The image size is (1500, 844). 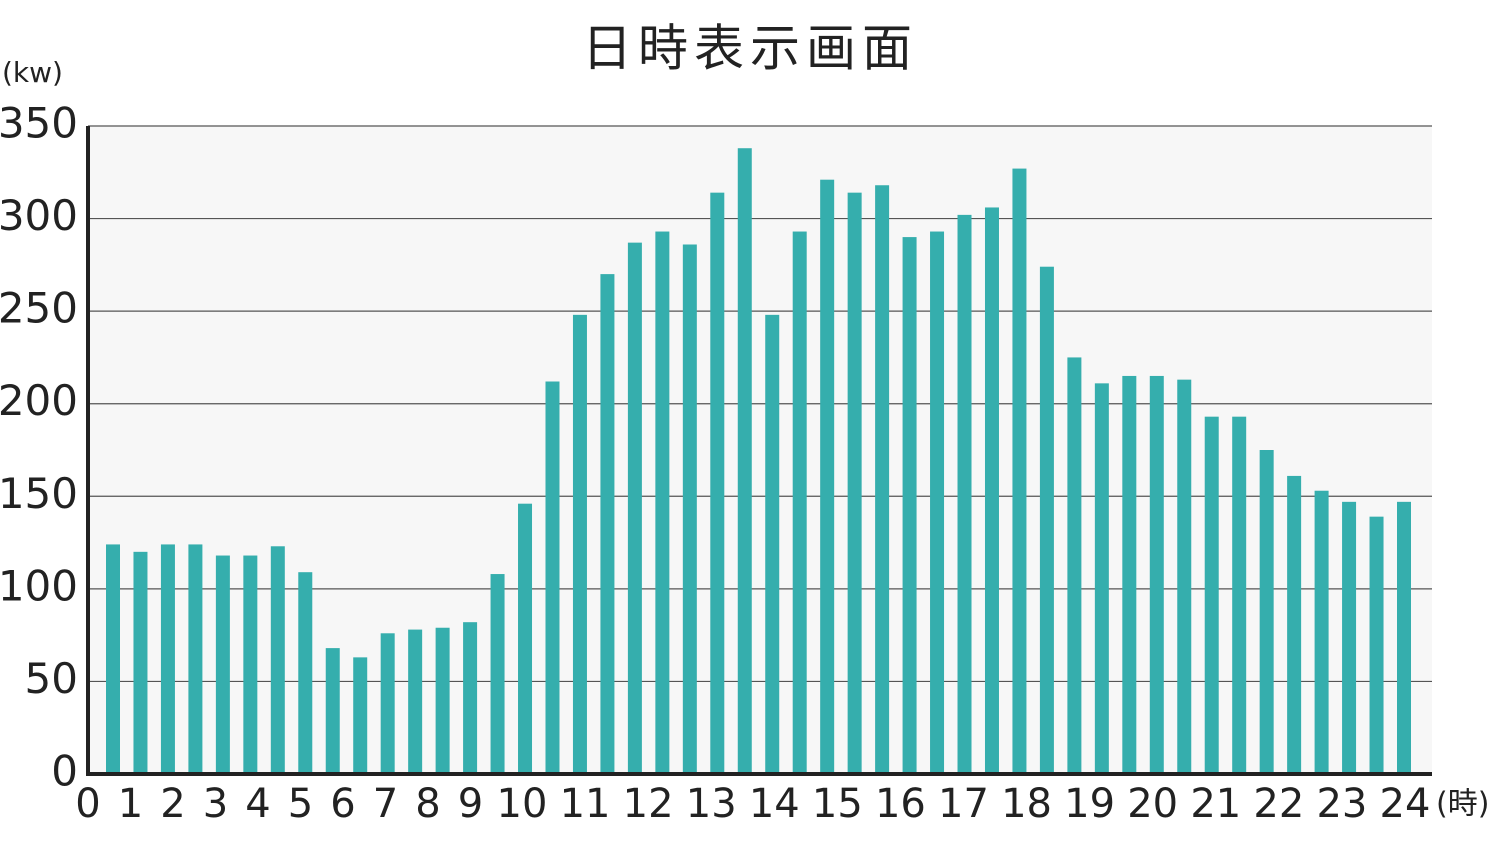 I want to click on x-tick-label: 23, so click(x=1341, y=804).